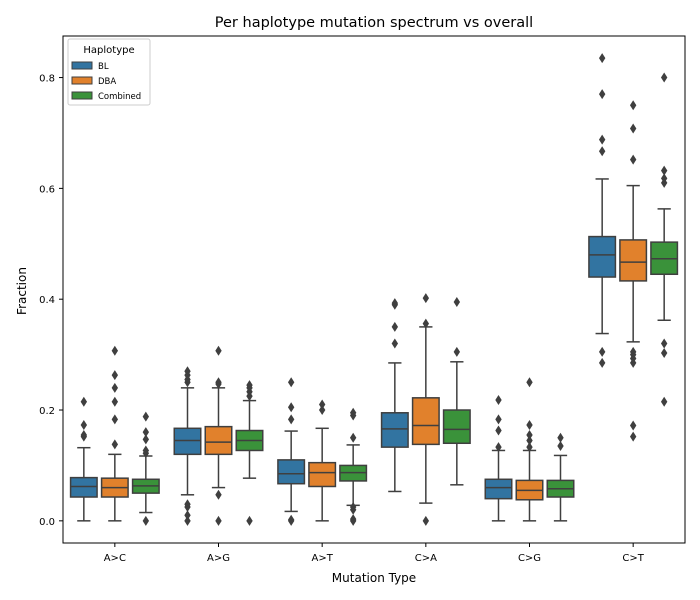 This screenshot has width=700, height=600. I want to click on y-tick-label: 0.2, so click(47, 411).